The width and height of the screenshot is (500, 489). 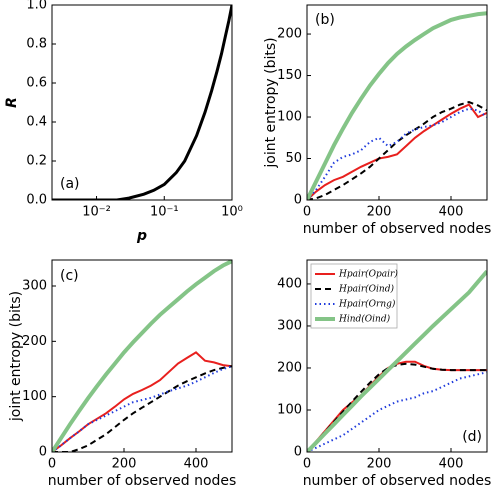 I want to click on y-tick-label: 400, so click(x=289, y=283).